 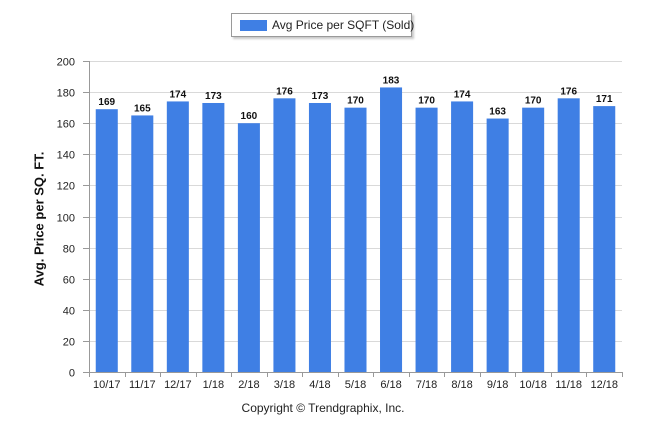 What do you see at coordinates (319, 385) in the screenshot?
I see `x-tick-label: 4/18` at bounding box center [319, 385].